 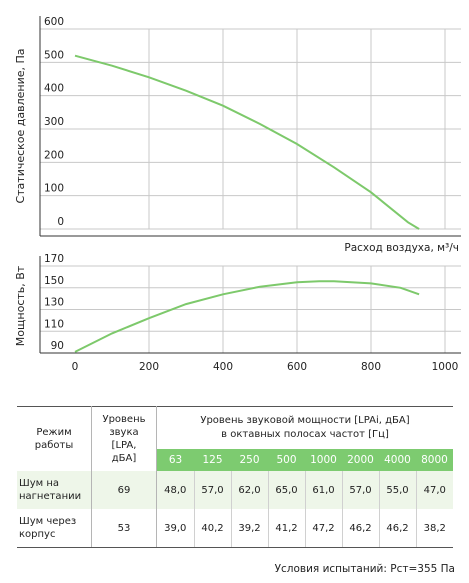 I want to click on row-level-cell: 69, so click(x=124, y=490).